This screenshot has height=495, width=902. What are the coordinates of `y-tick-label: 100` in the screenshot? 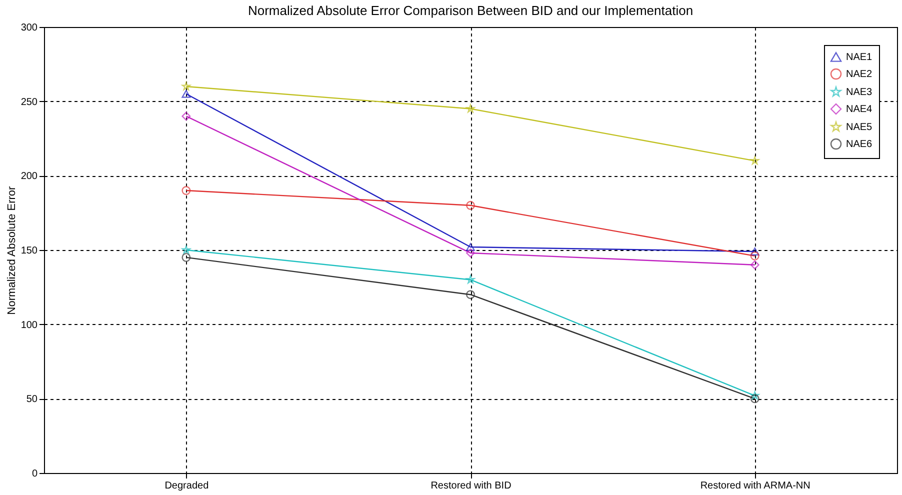 It's located at (29, 325).